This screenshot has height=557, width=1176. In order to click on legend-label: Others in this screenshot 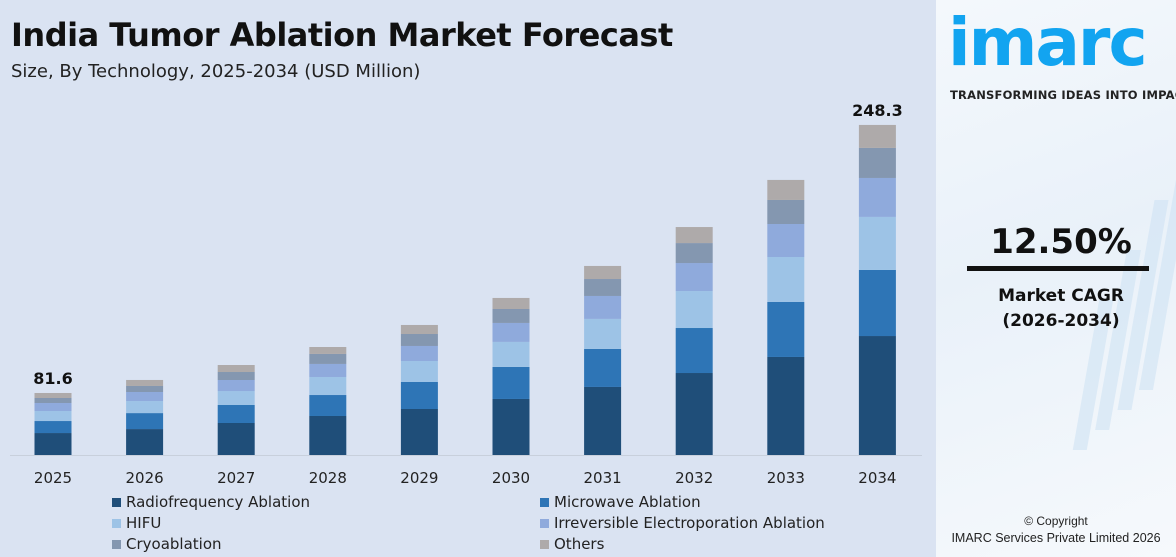, I will do `click(579, 544)`.